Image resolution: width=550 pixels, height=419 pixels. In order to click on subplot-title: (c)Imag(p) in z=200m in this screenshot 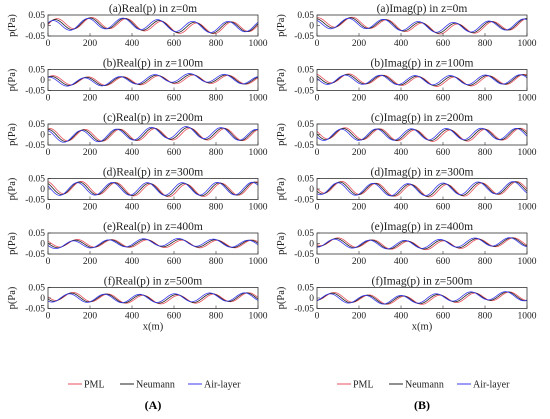, I will do `click(422, 118)`.